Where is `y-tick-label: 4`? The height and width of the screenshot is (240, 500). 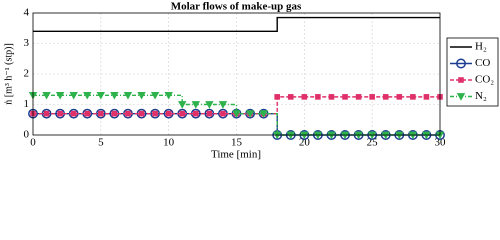 y-tick-label: 4 is located at coordinates (27, 13).